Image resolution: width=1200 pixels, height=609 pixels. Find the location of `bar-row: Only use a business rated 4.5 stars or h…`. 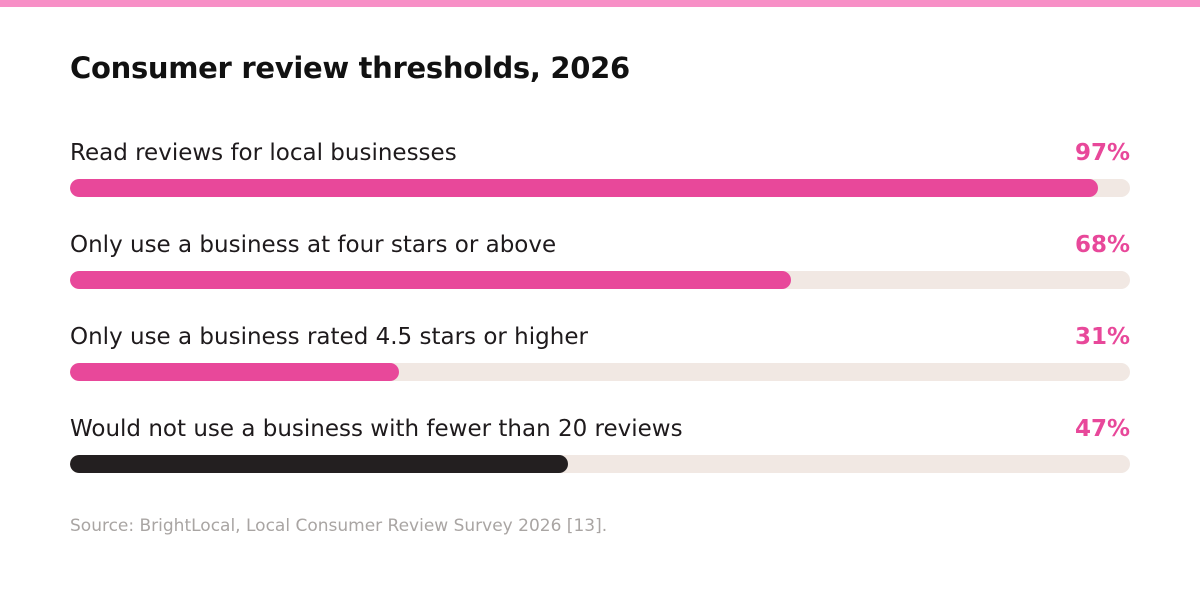

bar-row: Only use a business rated 4.5 stars or h… is located at coordinates (600, 356).